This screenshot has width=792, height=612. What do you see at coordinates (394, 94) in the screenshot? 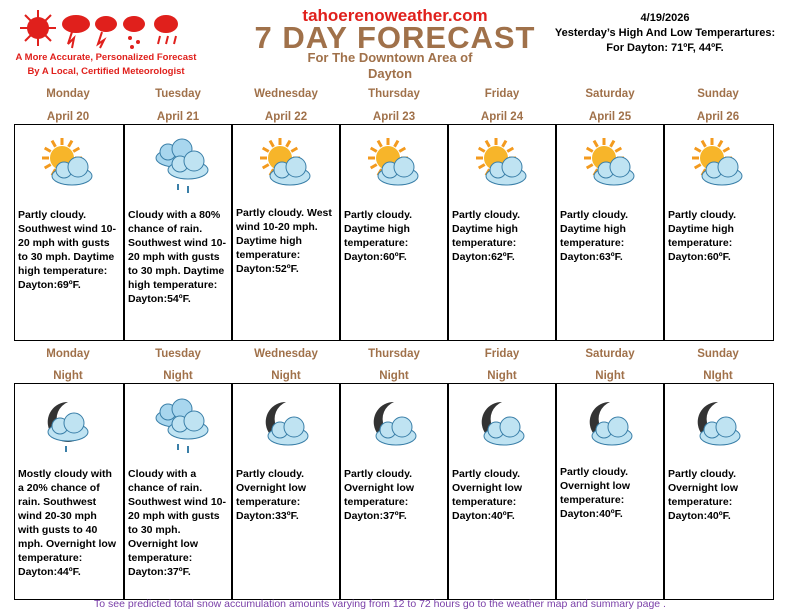
I see `day-name: Thursday` at bounding box center [394, 94].